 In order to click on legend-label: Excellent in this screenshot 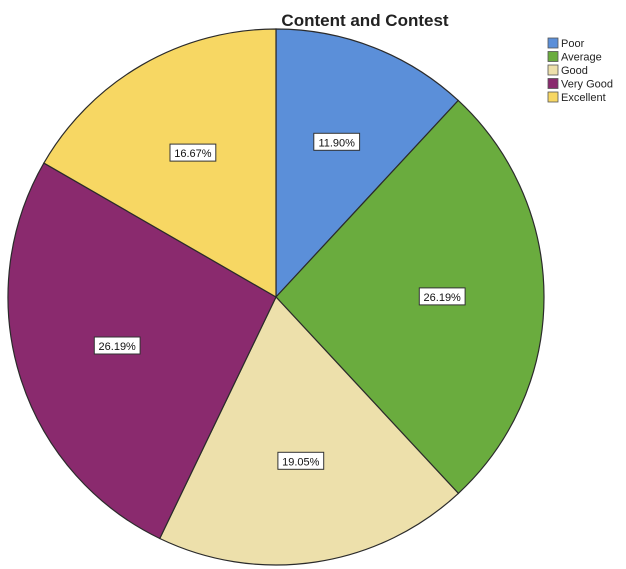, I will do `click(583, 98)`.